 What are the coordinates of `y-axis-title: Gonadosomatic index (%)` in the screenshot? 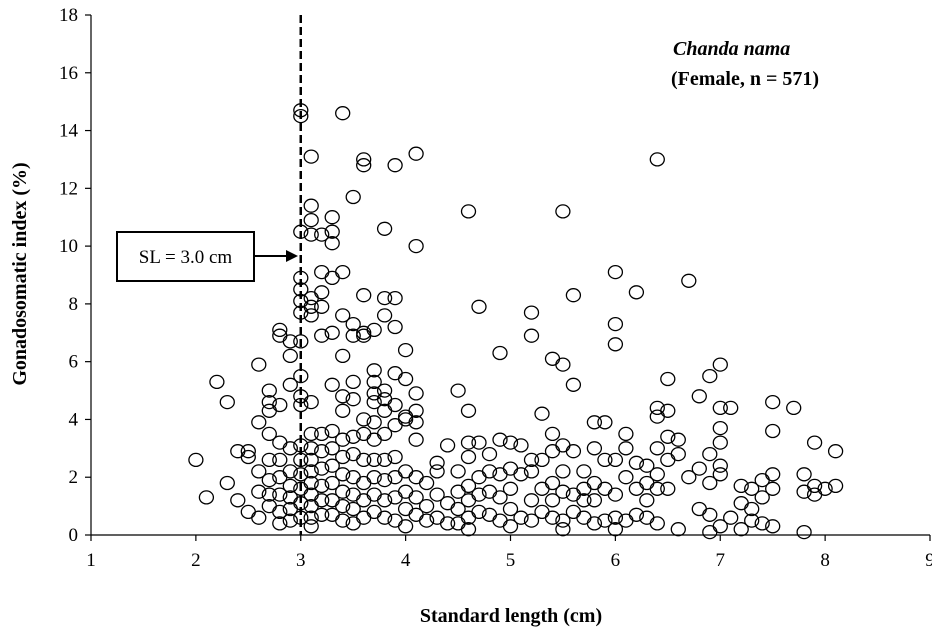 It's located at (20, 273).